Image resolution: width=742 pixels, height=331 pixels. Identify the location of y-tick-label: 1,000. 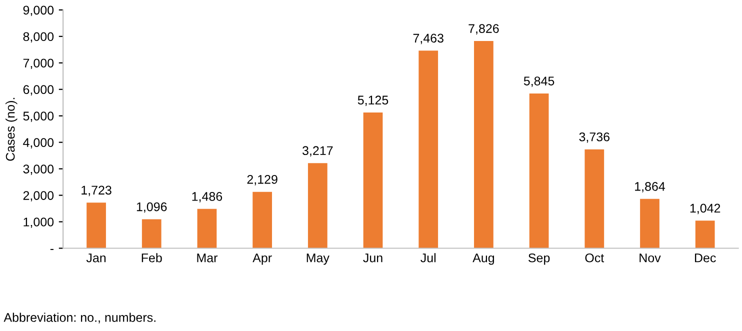
(39, 223).